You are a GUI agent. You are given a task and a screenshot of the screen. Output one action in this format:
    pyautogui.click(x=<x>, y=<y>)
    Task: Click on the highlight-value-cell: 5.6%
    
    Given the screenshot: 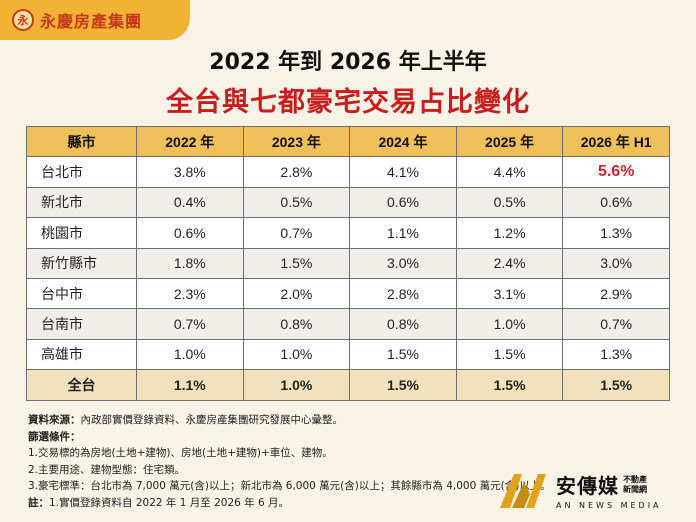 What is the action you would take?
    pyautogui.click(x=616, y=172)
    